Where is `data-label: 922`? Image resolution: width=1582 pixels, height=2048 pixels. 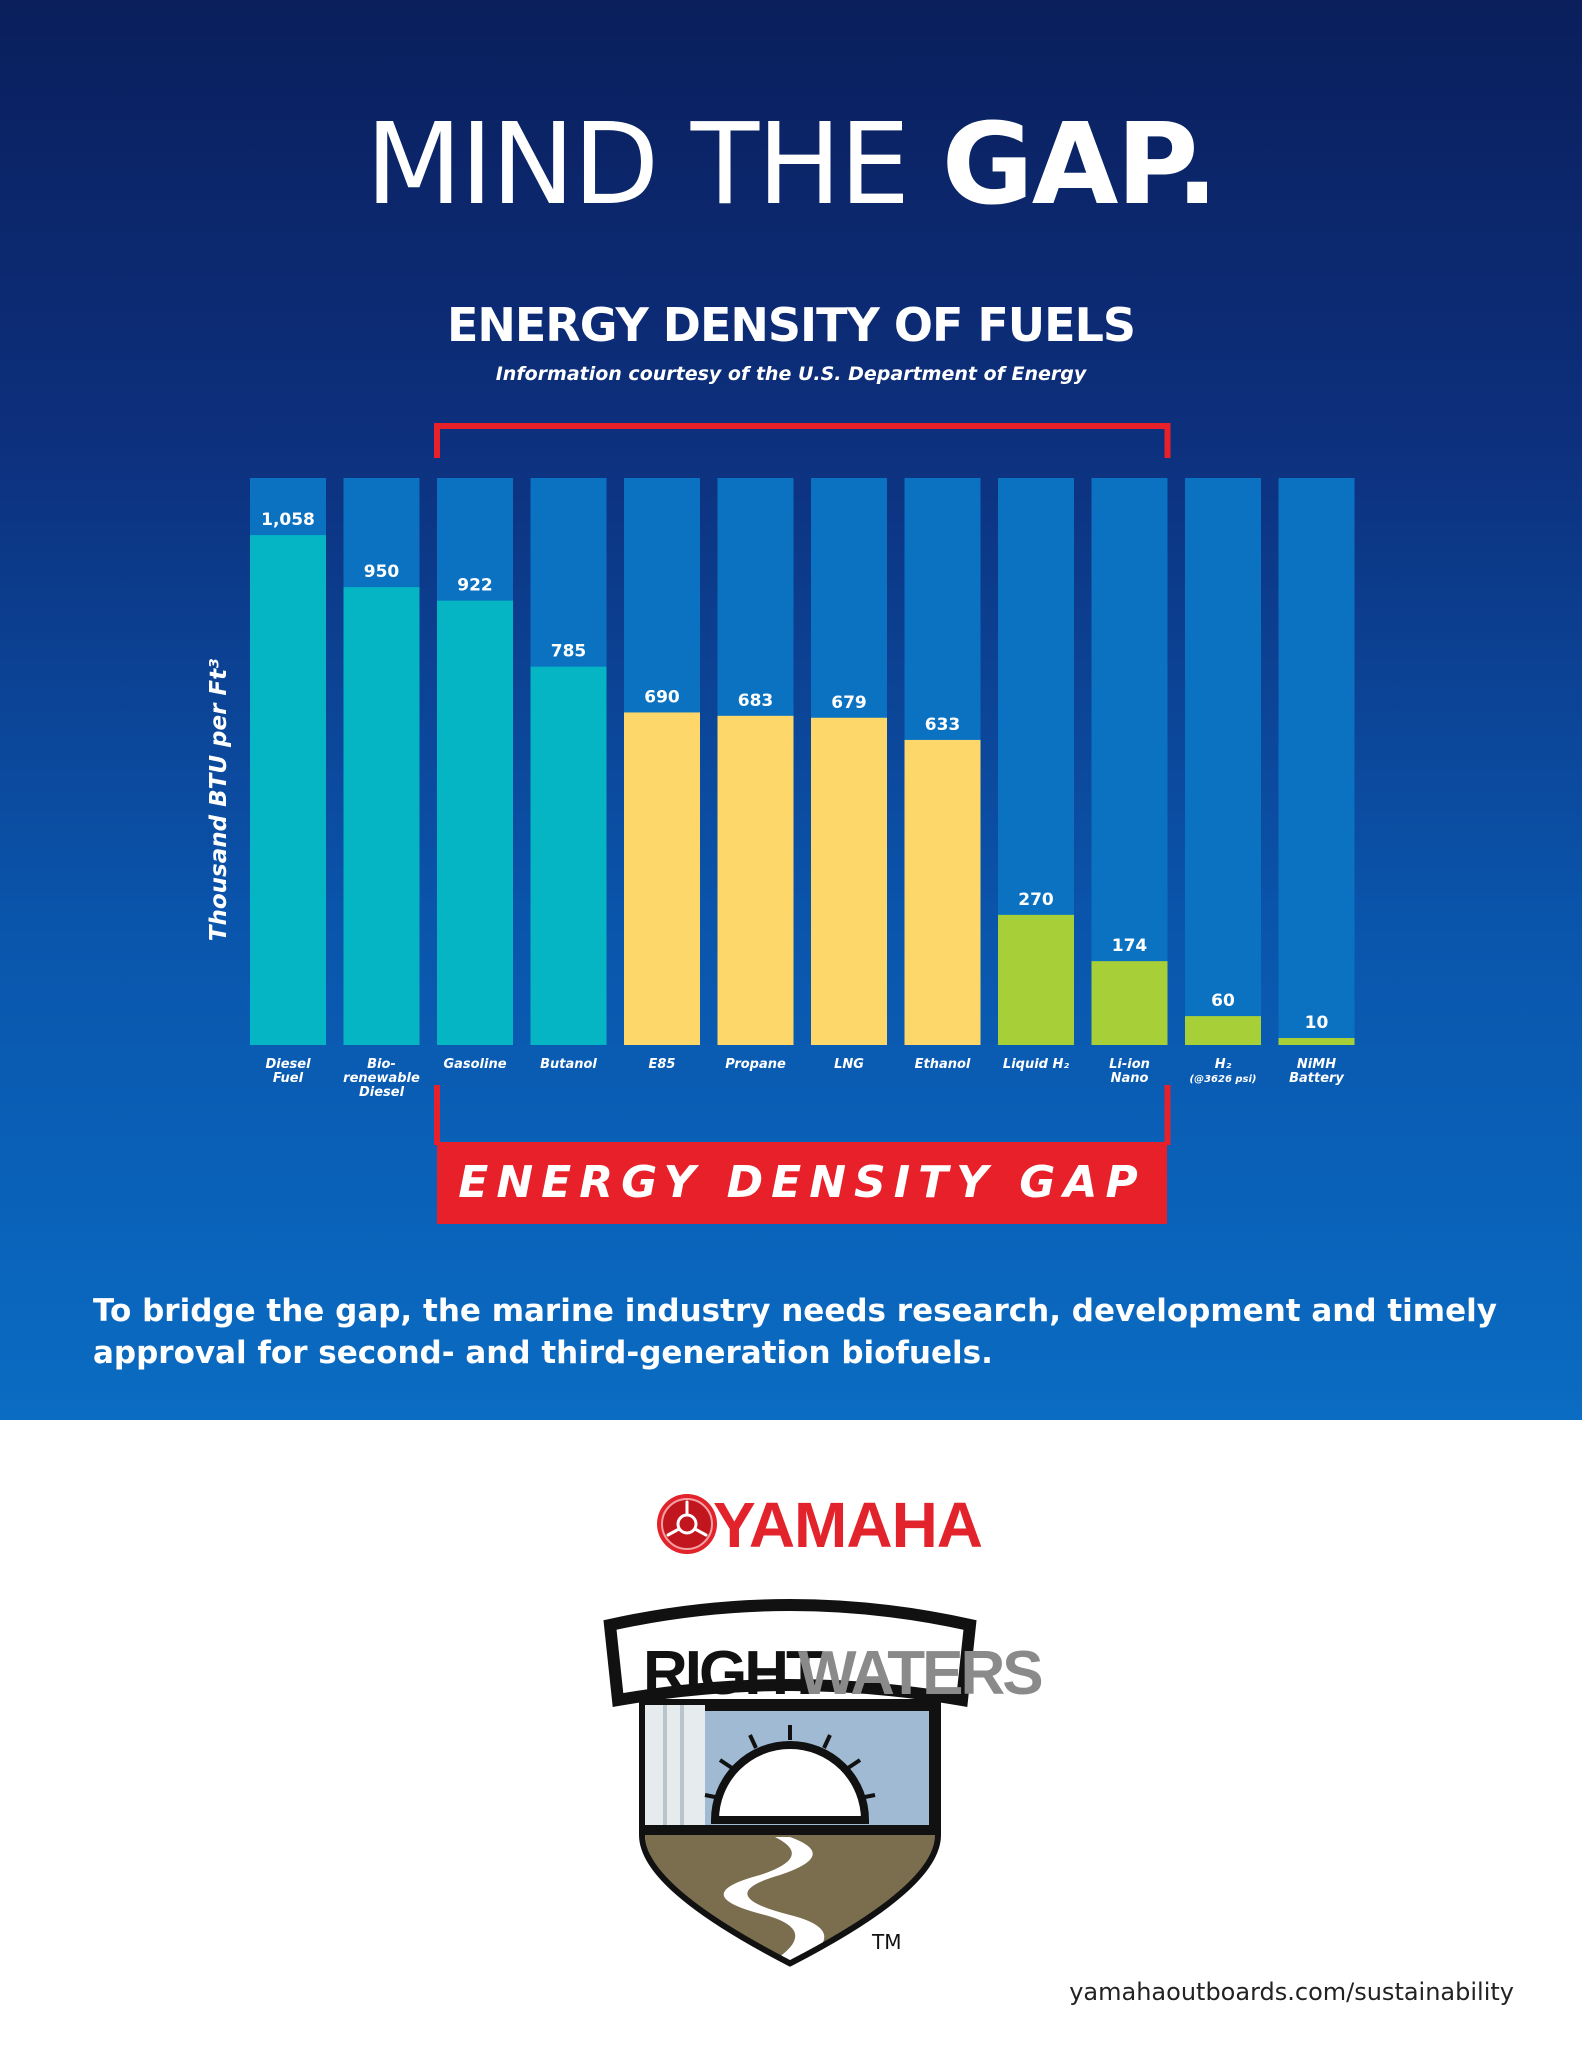
data-label: 922 is located at coordinates (475, 586).